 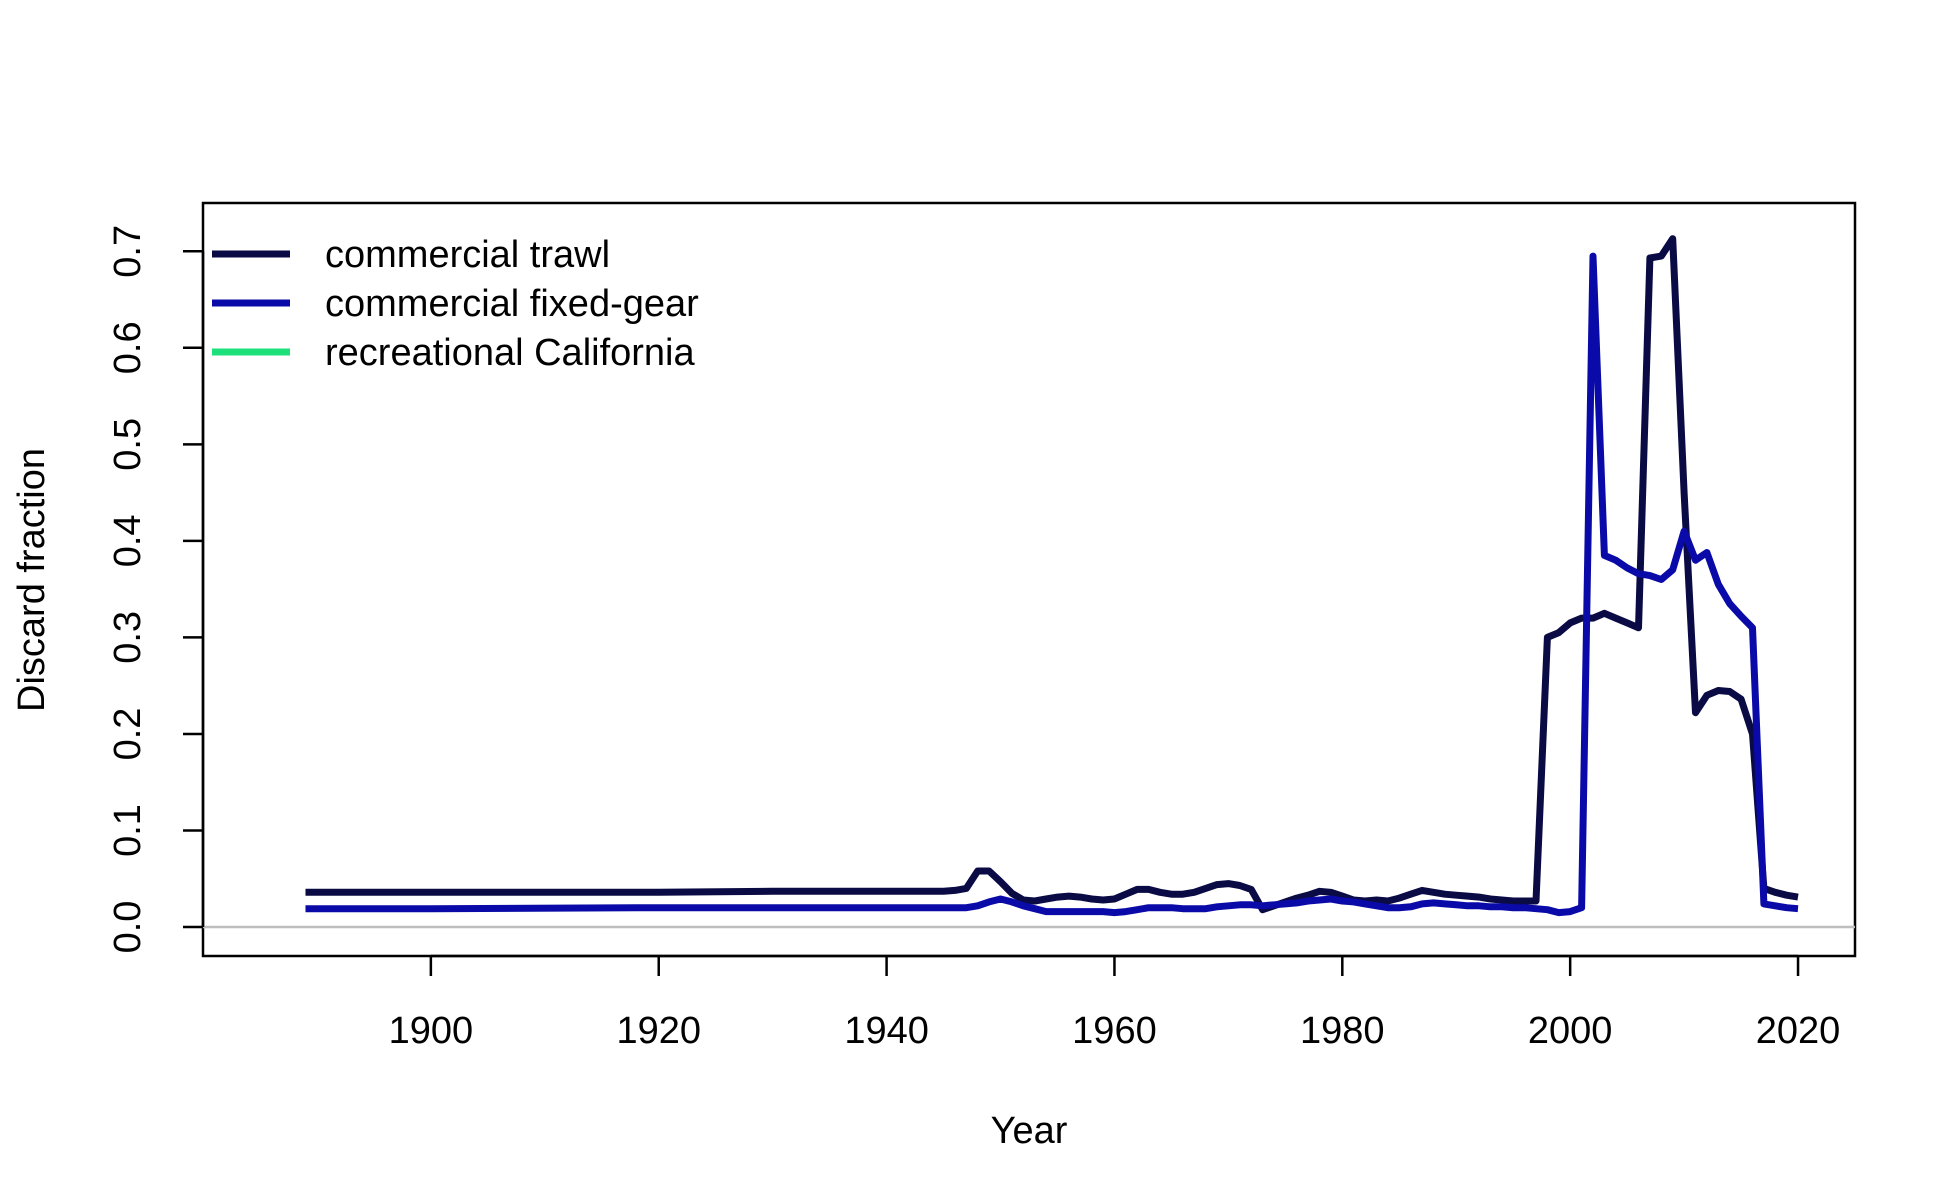 What do you see at coordinates (512, 304) in the screenshot?
I see `legend-label: commercial fixed-gear` at bounding box center [512, 304].